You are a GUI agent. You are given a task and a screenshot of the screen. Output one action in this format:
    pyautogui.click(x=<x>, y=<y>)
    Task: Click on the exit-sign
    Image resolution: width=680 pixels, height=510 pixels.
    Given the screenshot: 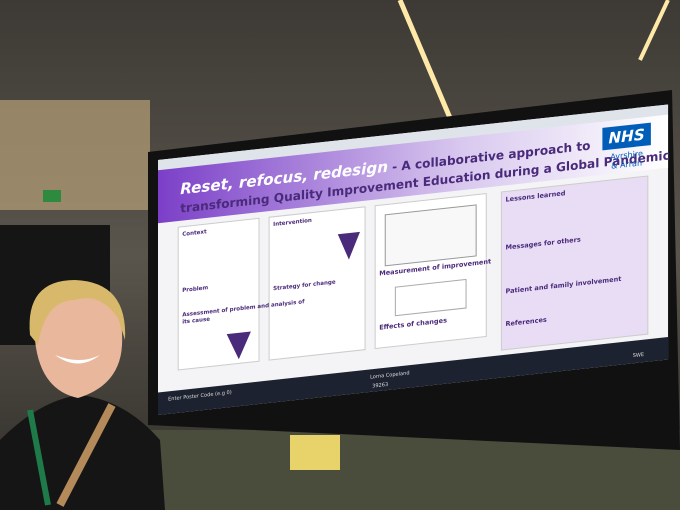 What is the action you would take?
    pyautogui.click(x=52, y=196)
    